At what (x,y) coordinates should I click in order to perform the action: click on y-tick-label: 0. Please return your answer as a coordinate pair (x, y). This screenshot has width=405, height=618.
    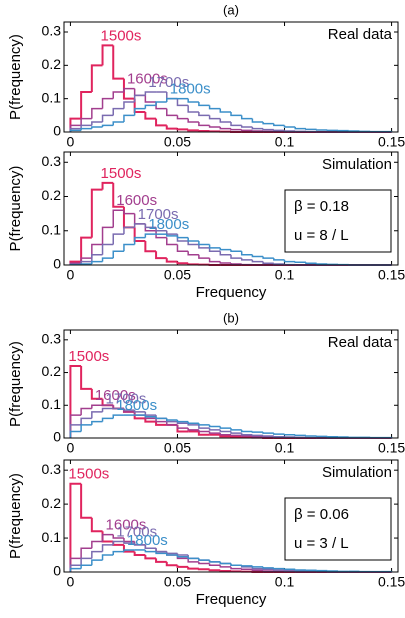
    Looking at the image, I should click on (57, 437).